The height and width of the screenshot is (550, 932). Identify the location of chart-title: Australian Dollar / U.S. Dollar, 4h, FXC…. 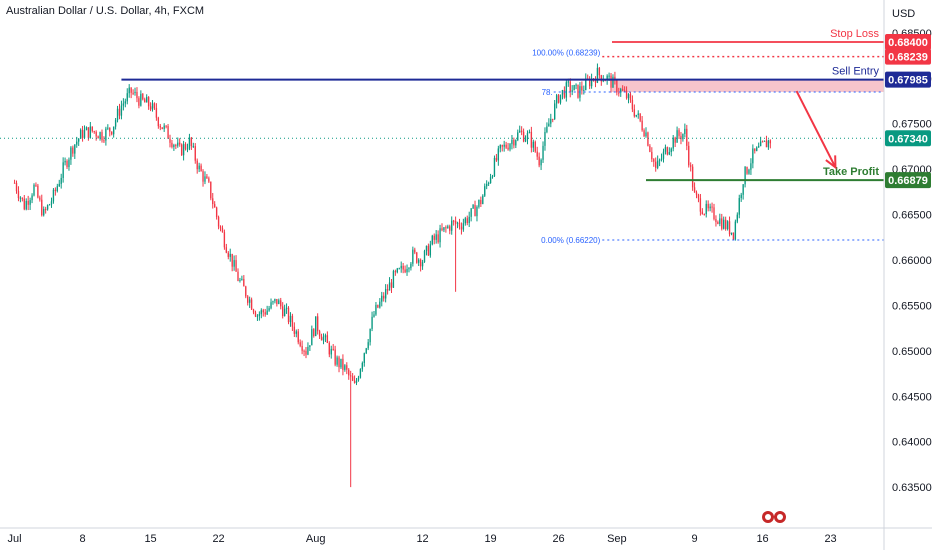
(105, 11).